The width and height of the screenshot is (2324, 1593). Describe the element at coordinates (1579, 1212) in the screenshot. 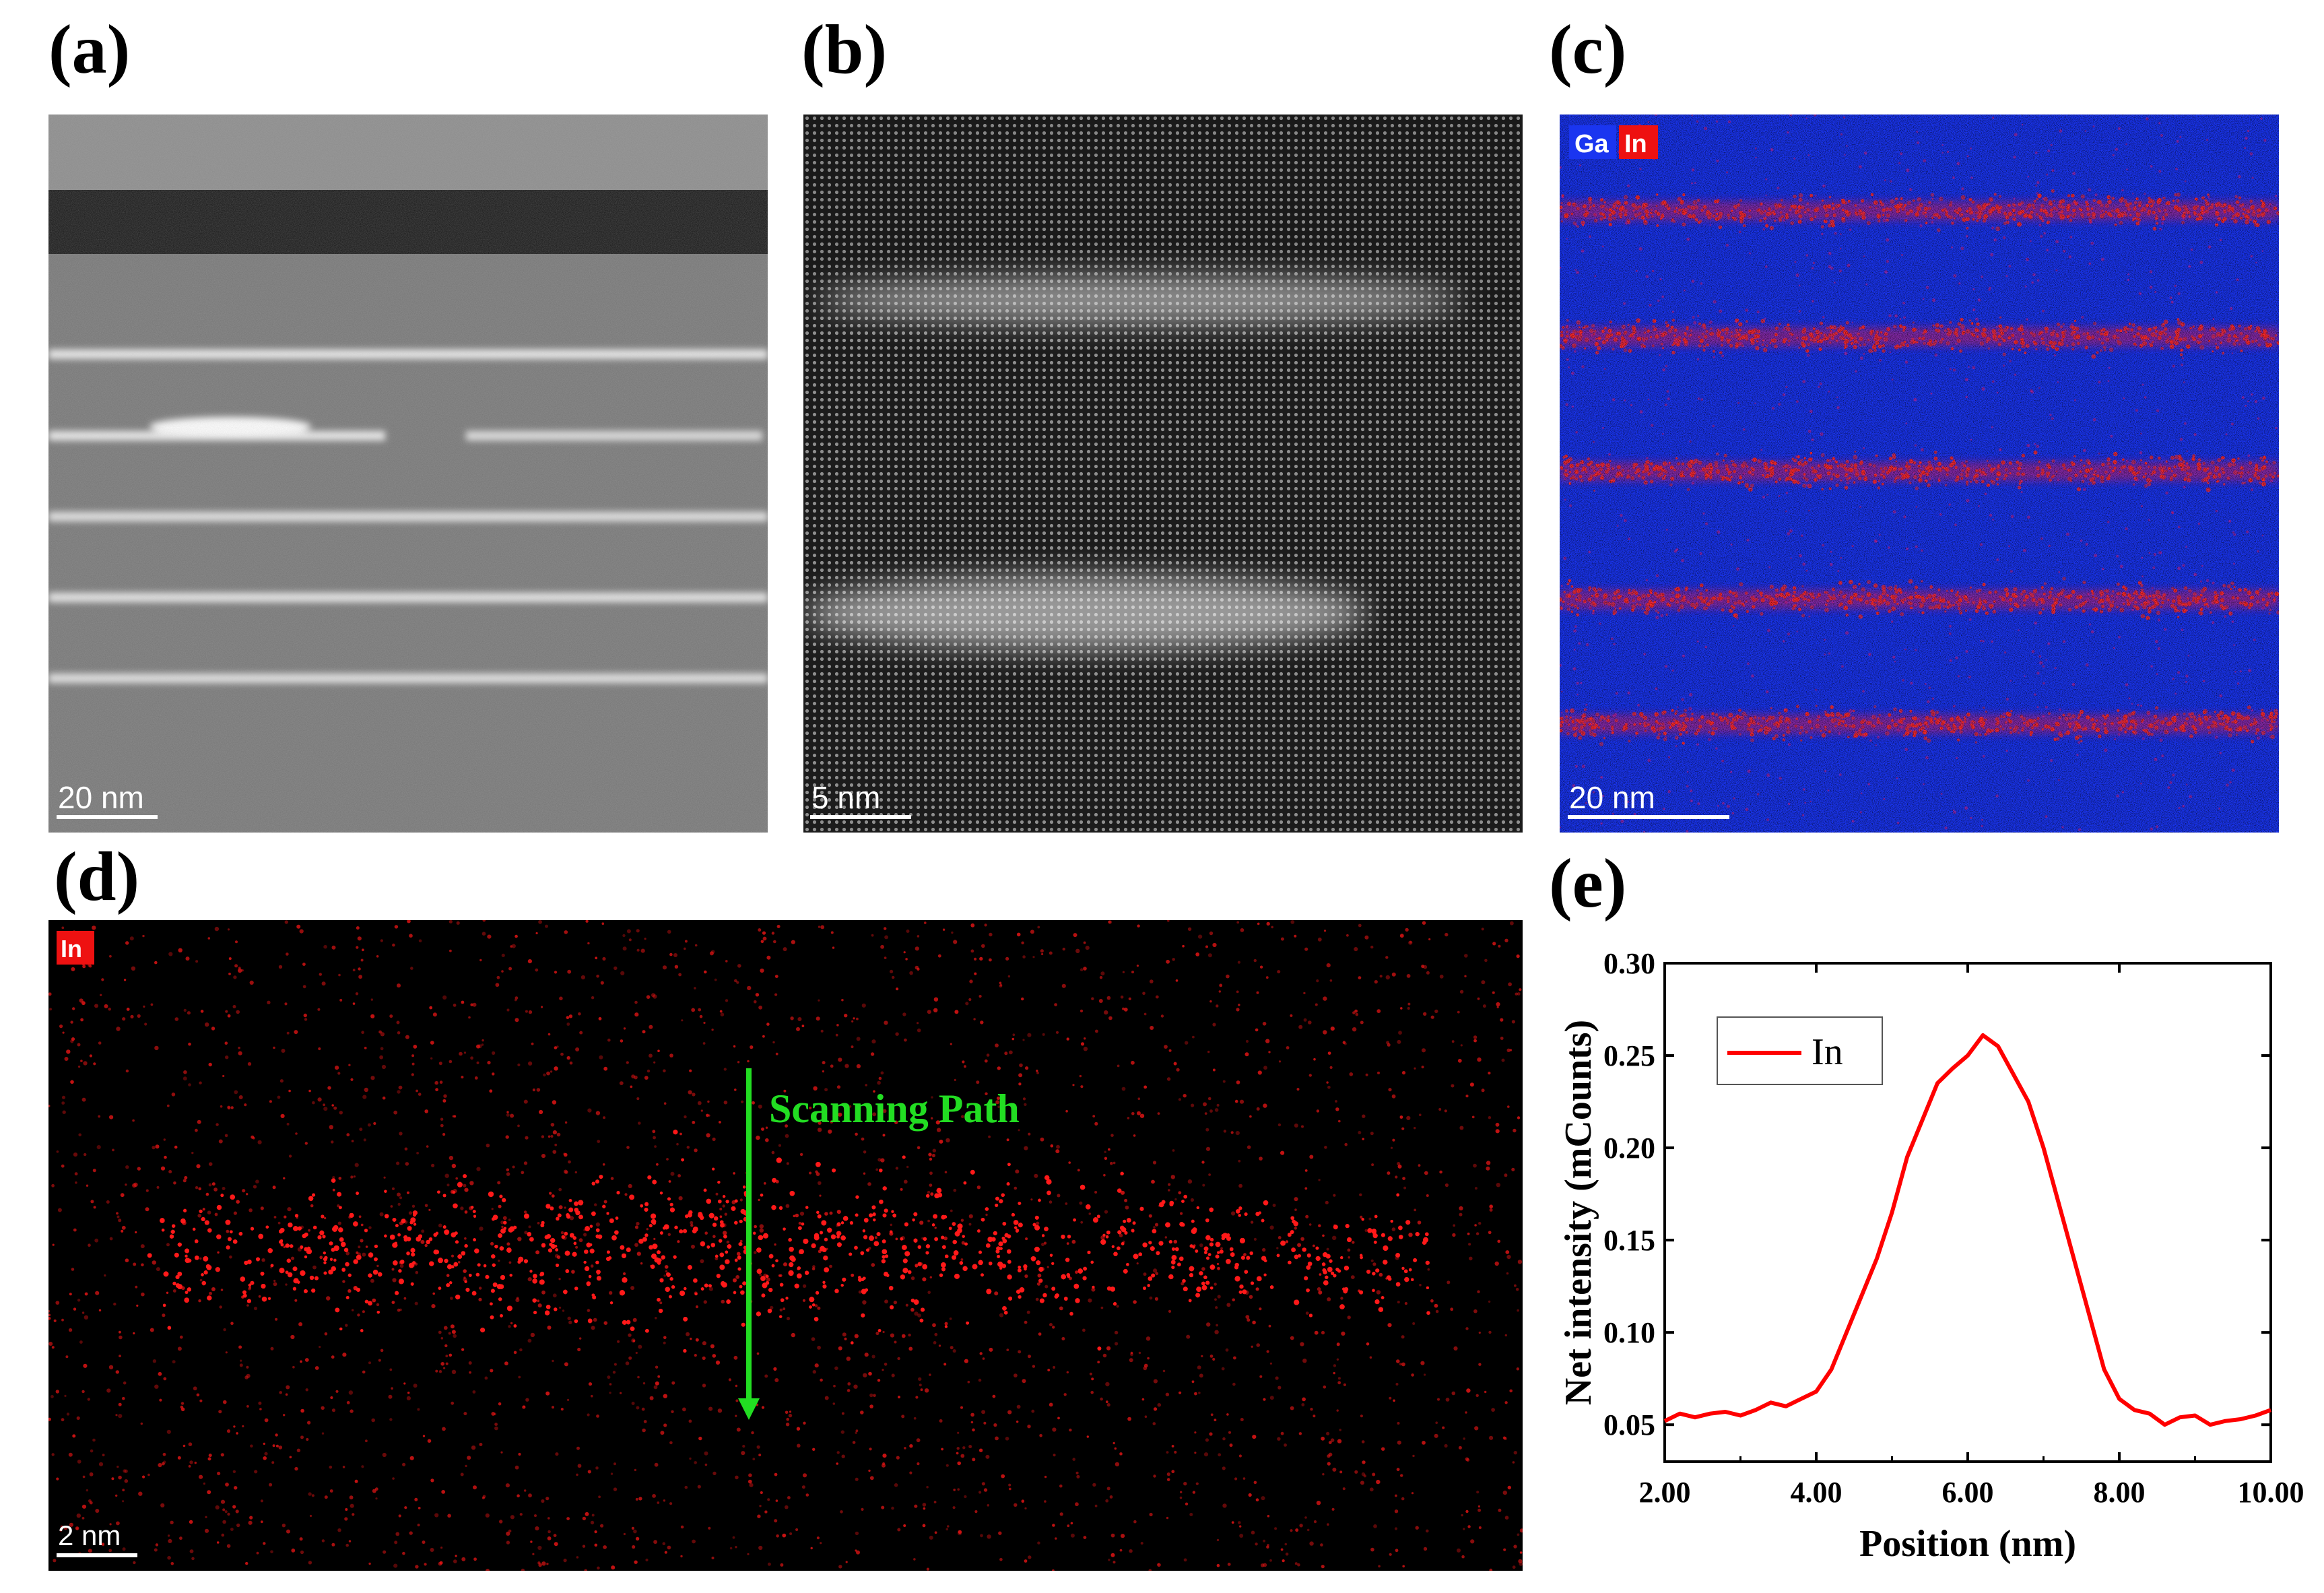

I see `y-axis-label: Net intensity (mCounts)` at that location.